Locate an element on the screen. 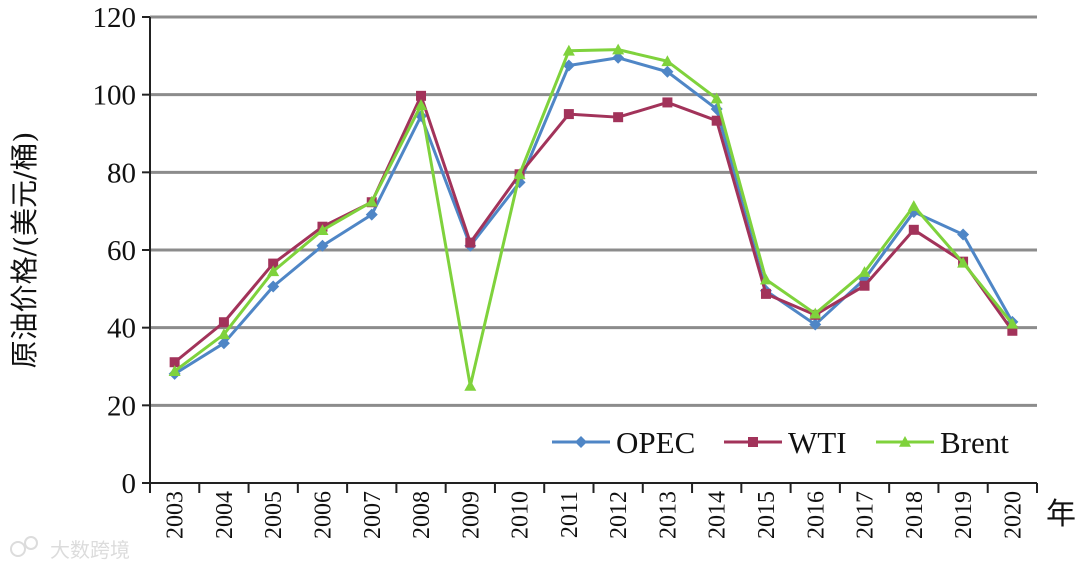 The image size is (1080, 570). x-tick-label: 2016 is located at coordinates (816, 515).